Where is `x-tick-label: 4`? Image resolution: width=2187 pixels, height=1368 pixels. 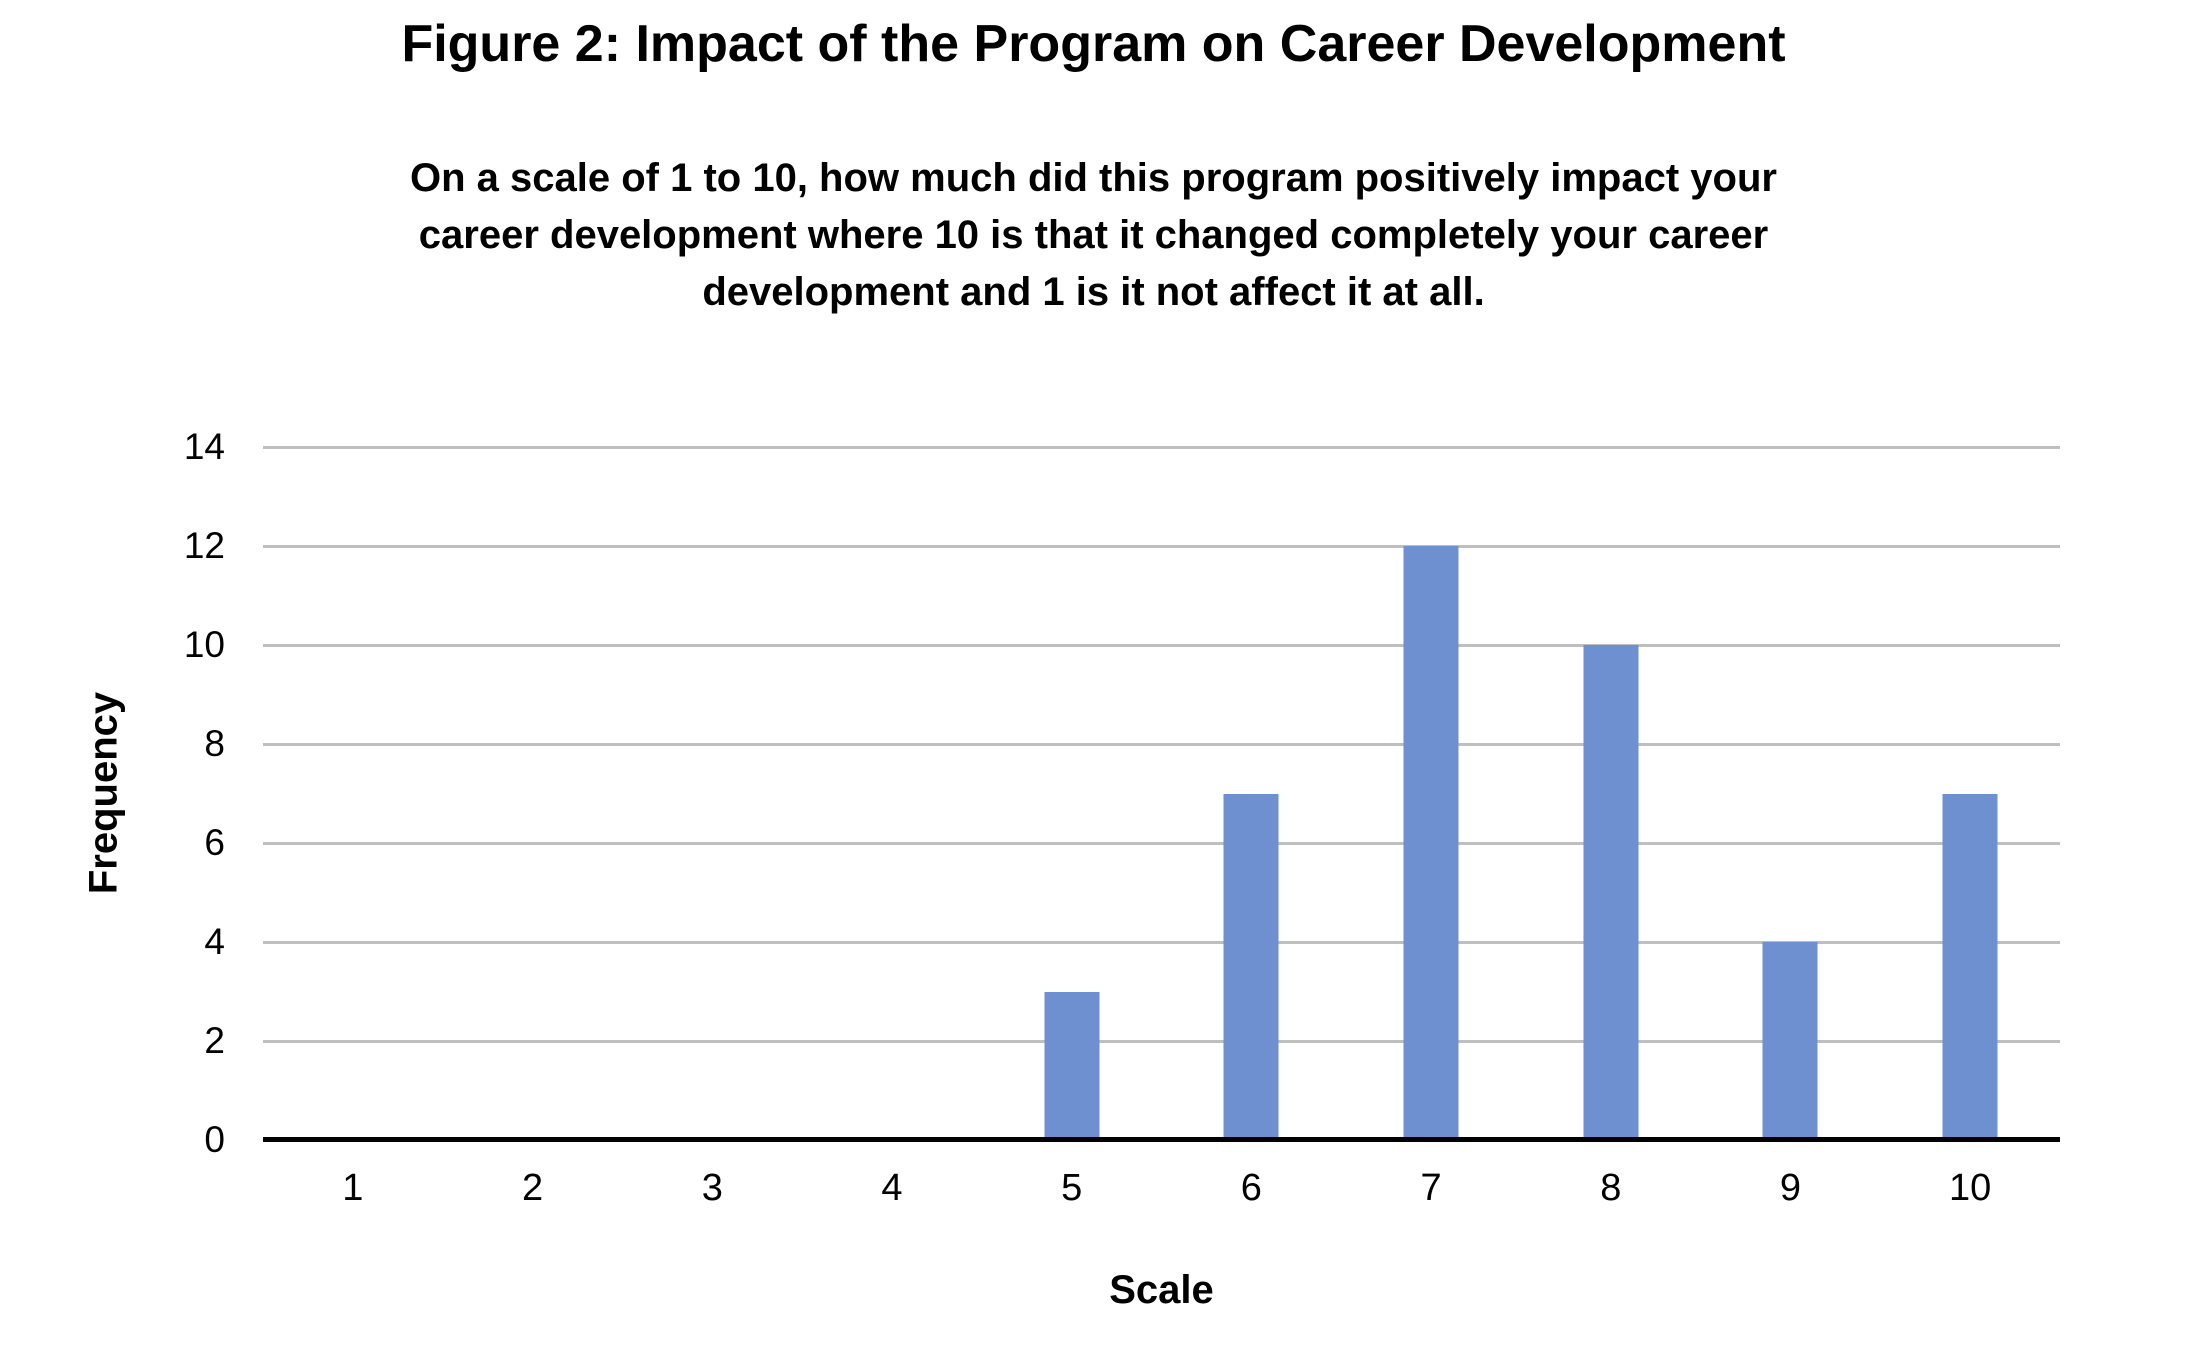 x-tick-label: 4 is located at coordinates (892, 1188).